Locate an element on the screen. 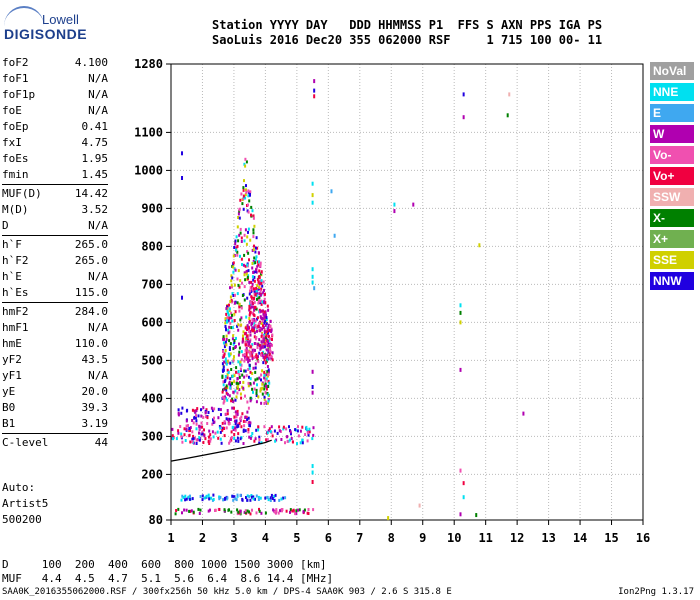 This screenshot has height=600, width=700. param-label: yF1 is located at coordinates (12, 375).